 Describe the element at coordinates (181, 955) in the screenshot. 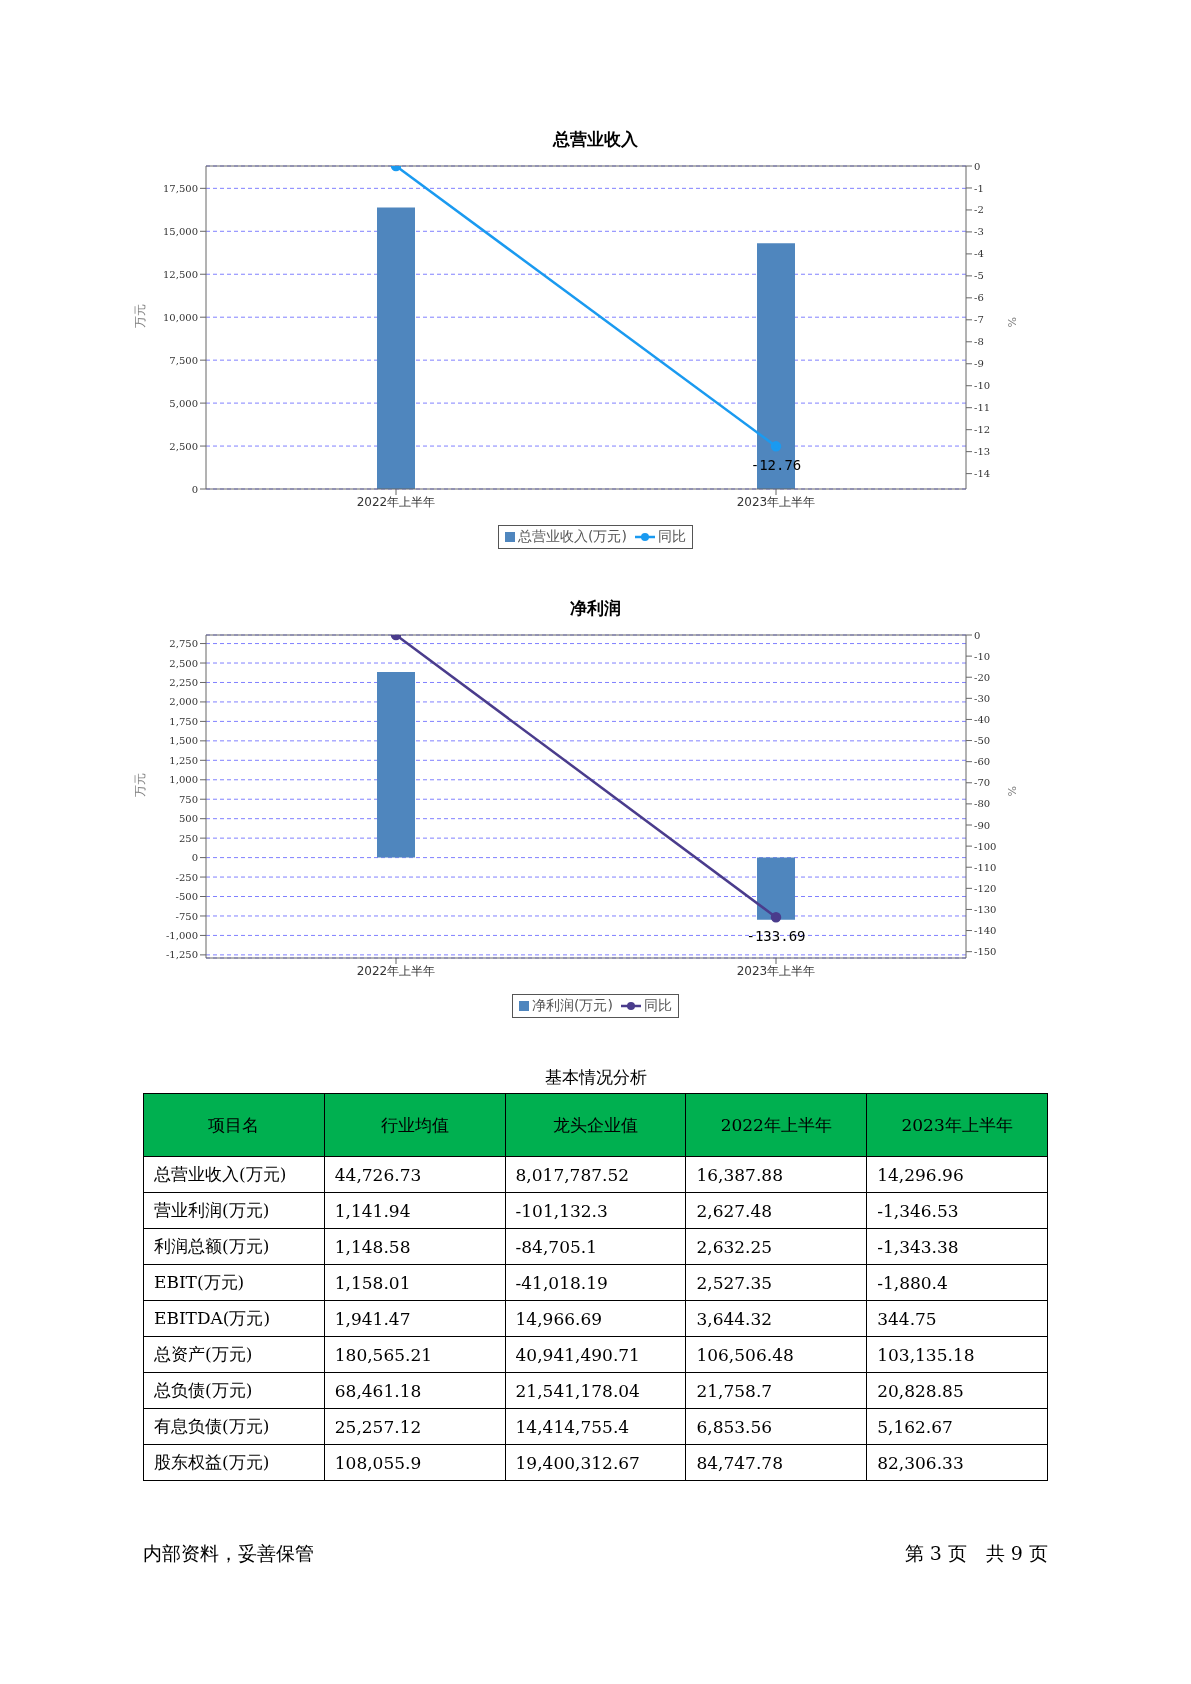

I see `y-tick-label: -1,250` at that location.